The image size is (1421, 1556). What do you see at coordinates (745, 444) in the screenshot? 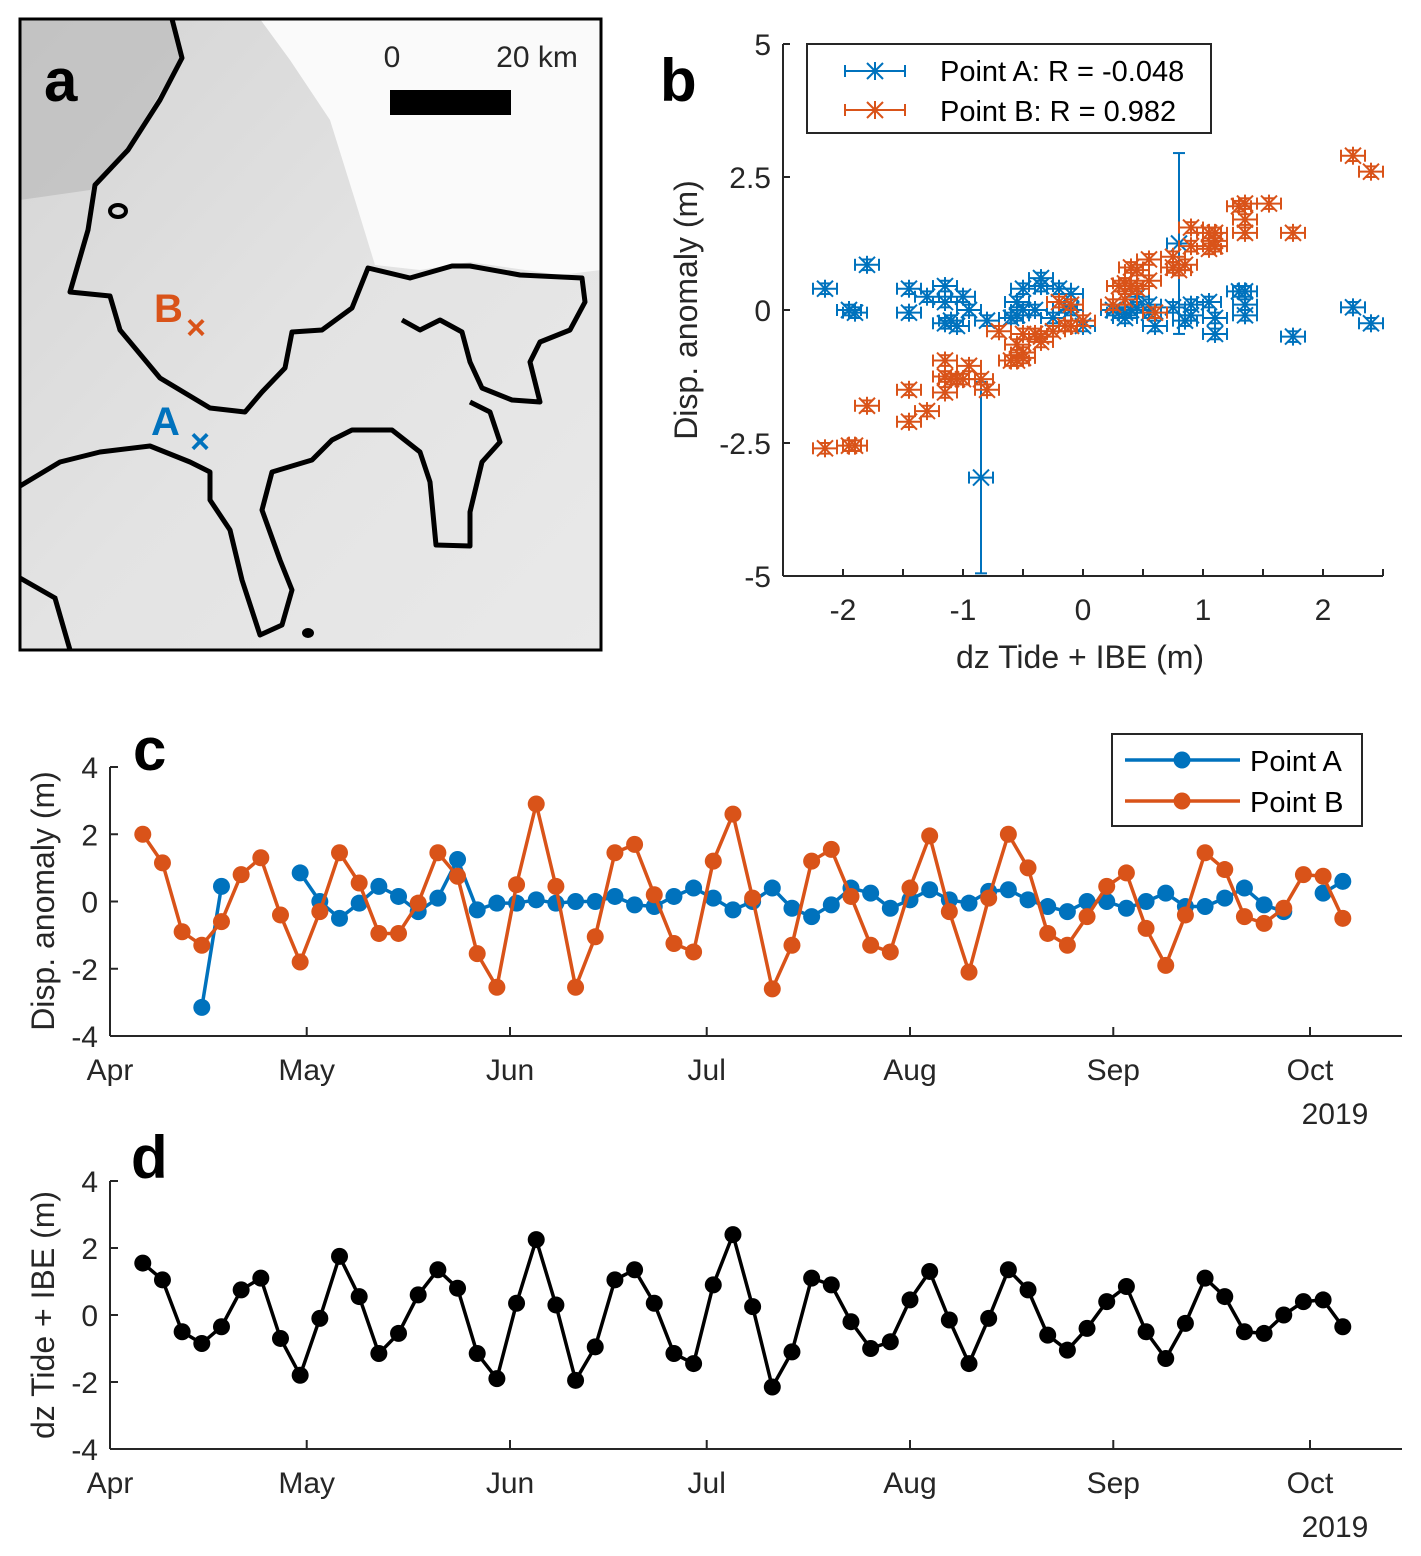
I see `y-tick-label: -2.5` at bounding box center [745, 444].